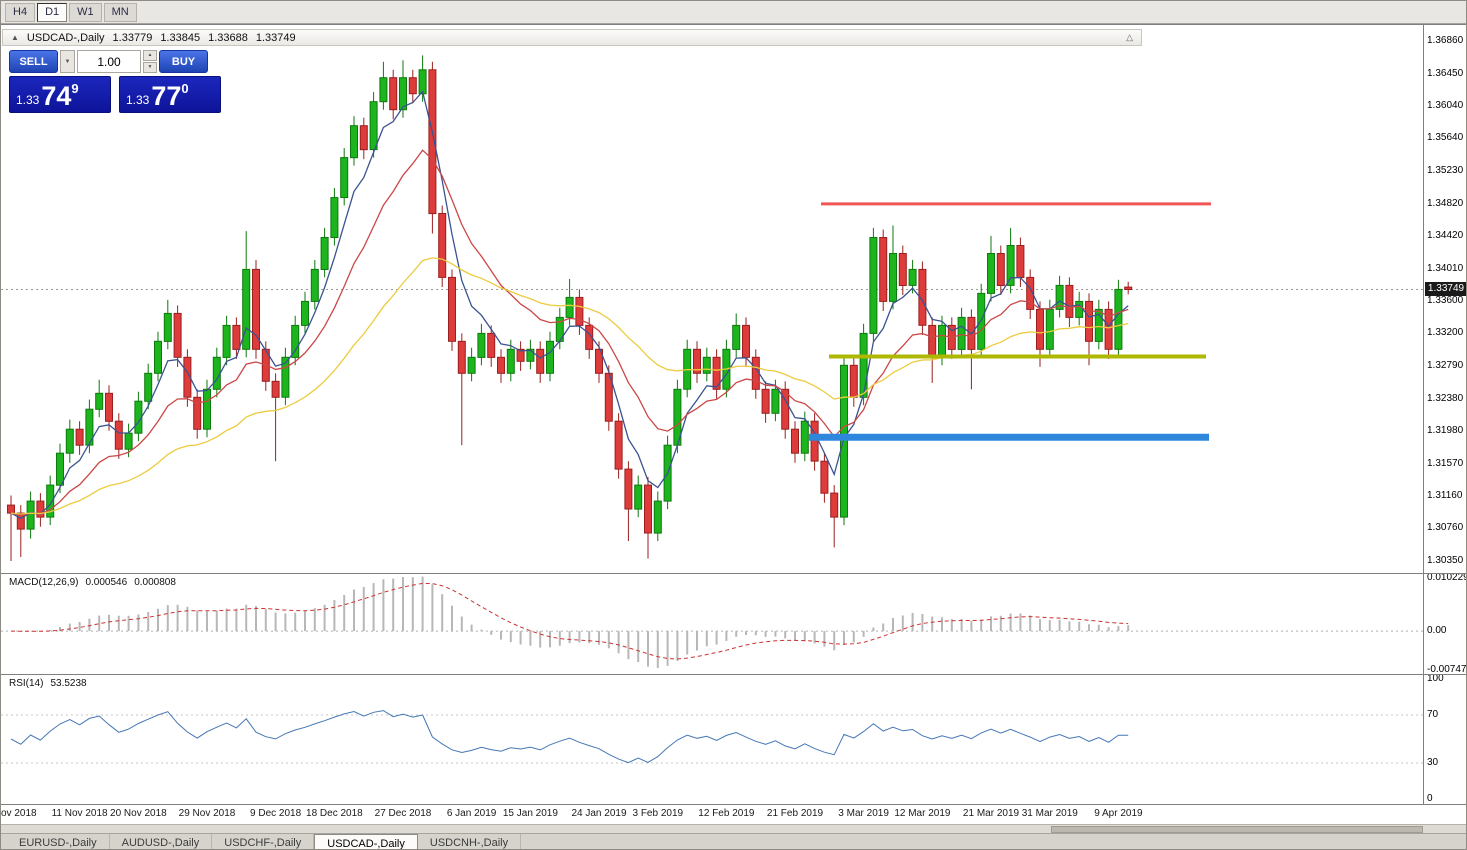 Image resolution: width=1467 pixels, height=850 pixels. I want to click on ohlc-open: 1.33779, so click(132, 37).